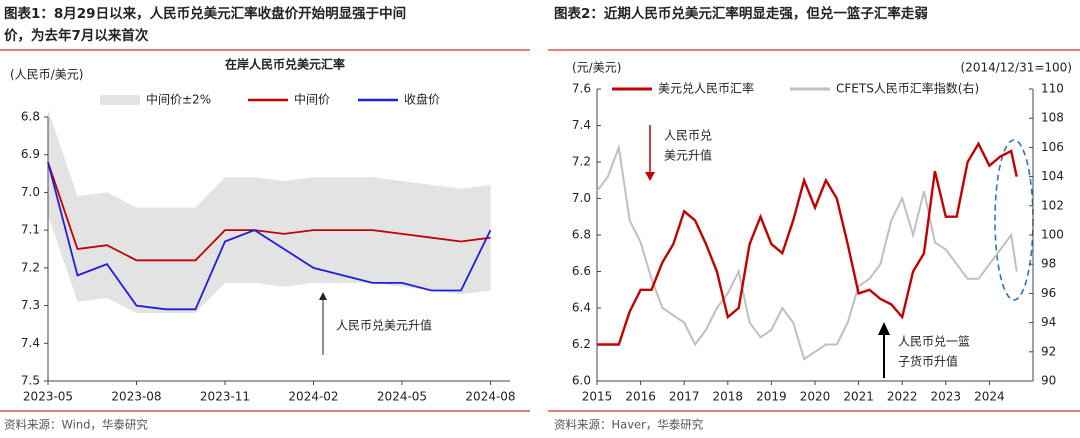  Describe the element at coordinates (815, 397) in the screenshot. I see `x-tick-label: 2020` at that location.